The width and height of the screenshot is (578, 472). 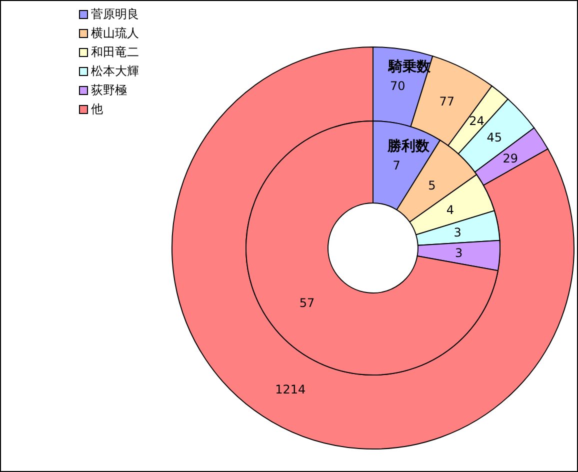 What do you see at coordinates (115, 14) in the screenshot?
I see `legend-label: 菅原明良` at bounding box center [115, 14].